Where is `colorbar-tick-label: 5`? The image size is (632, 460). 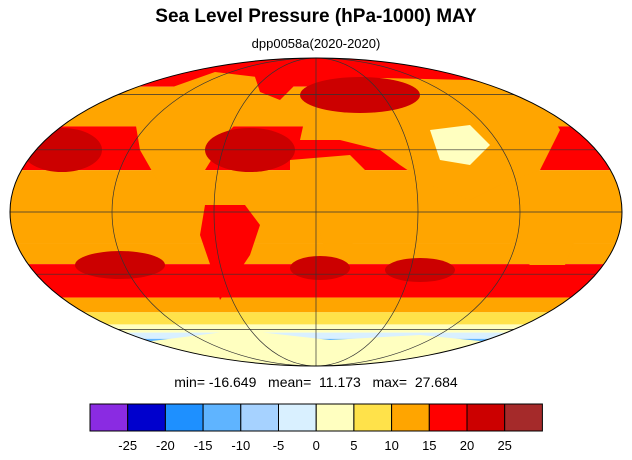 colorbar-tick-label: 5 is located at coordinates (353, 445).